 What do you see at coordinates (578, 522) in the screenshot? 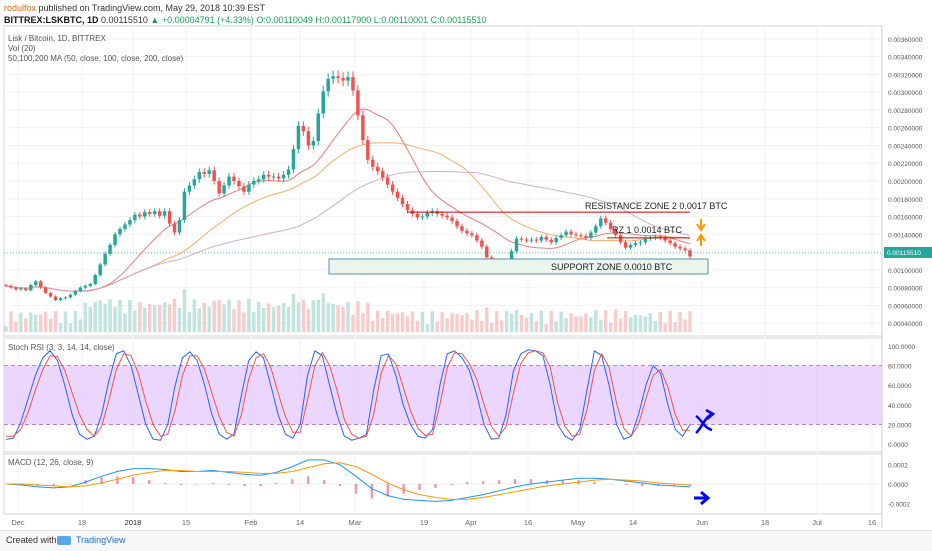
I see `x-tick-label: May` at bounding box center [578, 522].